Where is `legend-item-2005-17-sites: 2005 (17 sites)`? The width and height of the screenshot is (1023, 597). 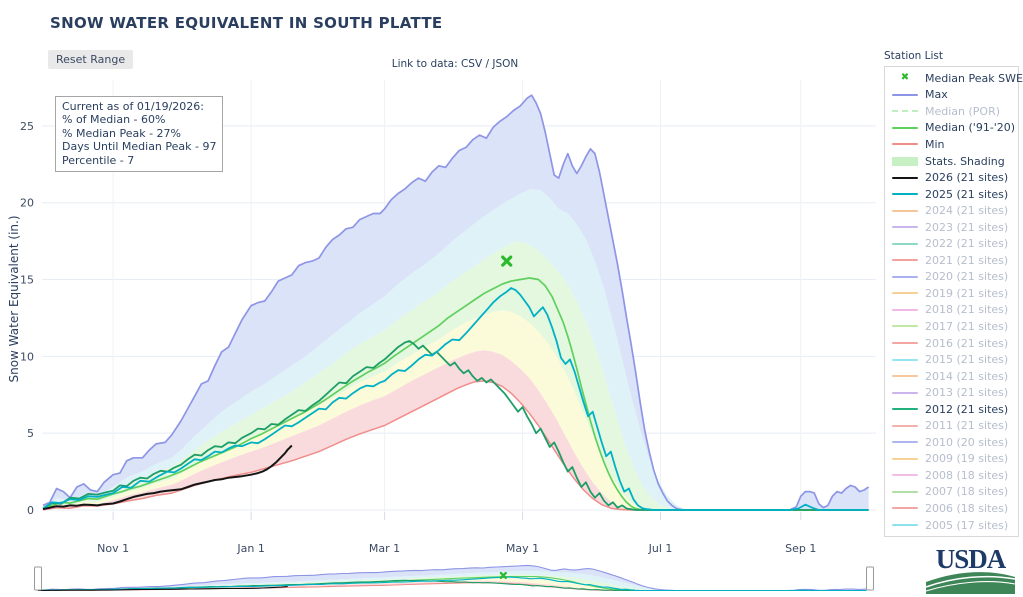
legend-item-2005-17-sites: 2005 (17 sites) is located at coordinates (951, 525).